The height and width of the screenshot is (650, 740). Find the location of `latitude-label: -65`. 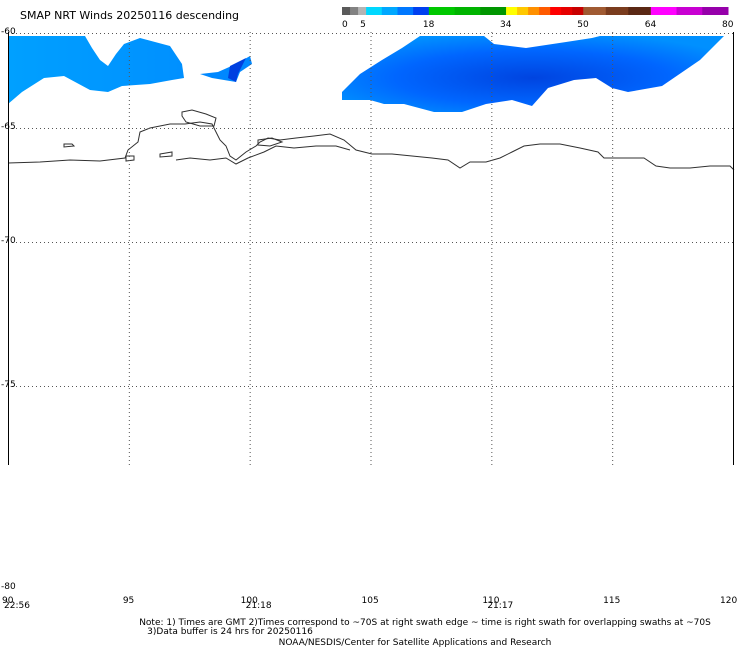

latitude-label: -65 is located at coordinates (8, 127).